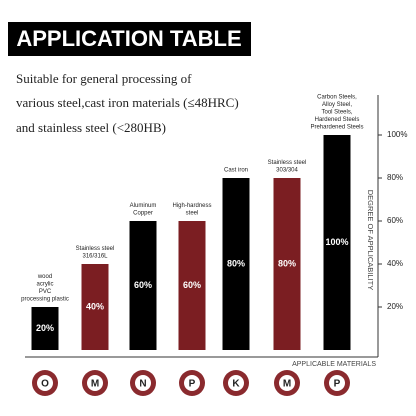 The image size is (416, 416). I want to click on value-label: 40%, so click(95, 306).